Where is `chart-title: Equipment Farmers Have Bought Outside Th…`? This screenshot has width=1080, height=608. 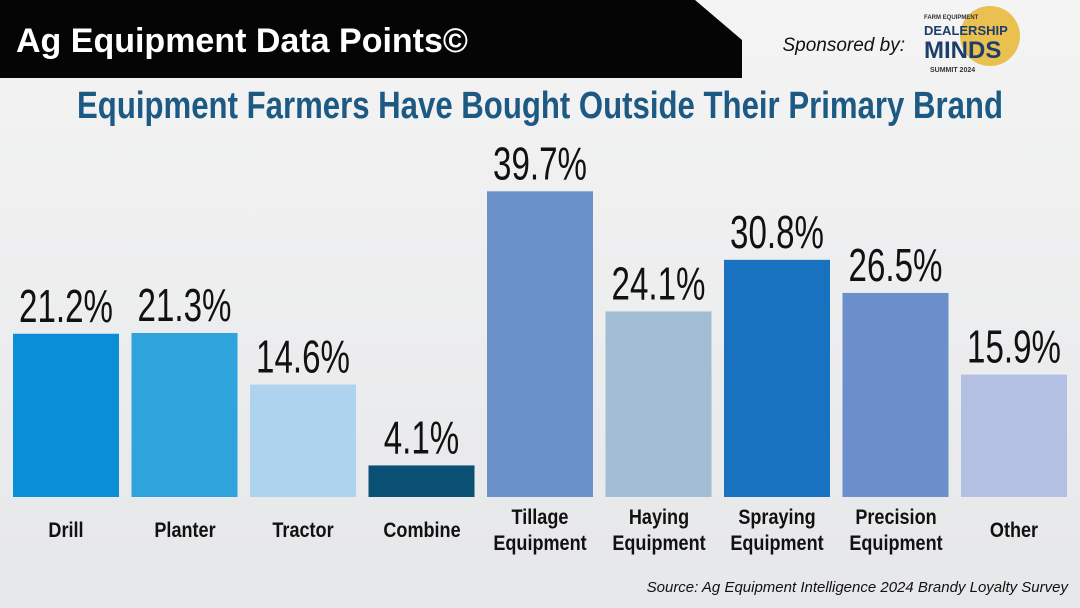
chart-title: Equipment Farmers Have Bought Outside Th… is located at coordinates (540, 106).